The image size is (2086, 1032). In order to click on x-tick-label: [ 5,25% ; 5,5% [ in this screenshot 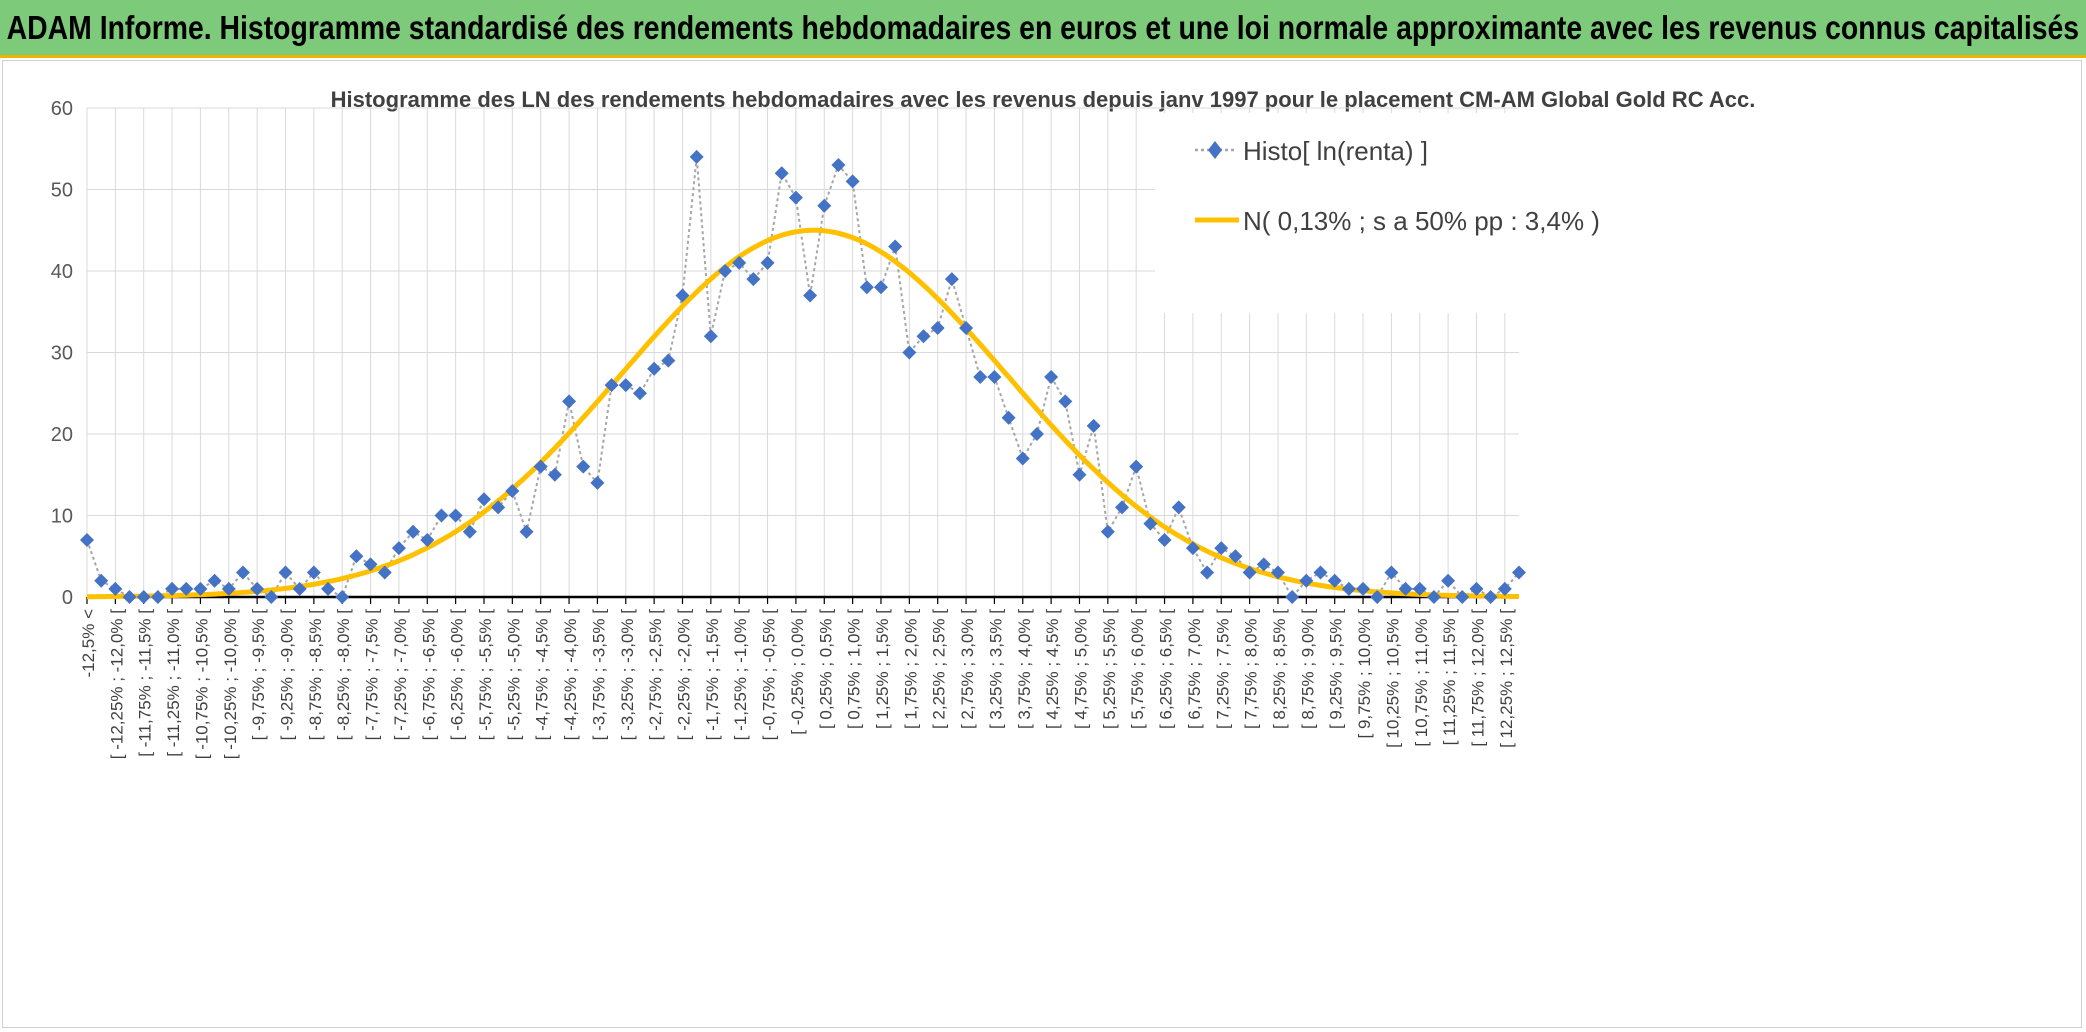, I will do `click(1109, 669)`.